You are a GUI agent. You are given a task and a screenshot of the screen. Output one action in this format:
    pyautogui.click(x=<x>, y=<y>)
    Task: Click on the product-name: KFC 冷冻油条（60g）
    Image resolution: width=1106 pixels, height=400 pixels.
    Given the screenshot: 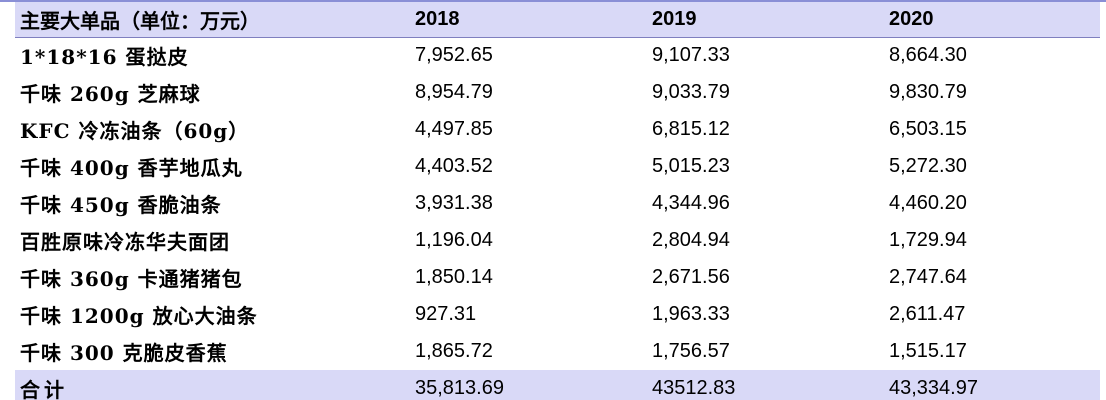 What is the action you would take?
    pyautogui.click(x=135, y=131)
    